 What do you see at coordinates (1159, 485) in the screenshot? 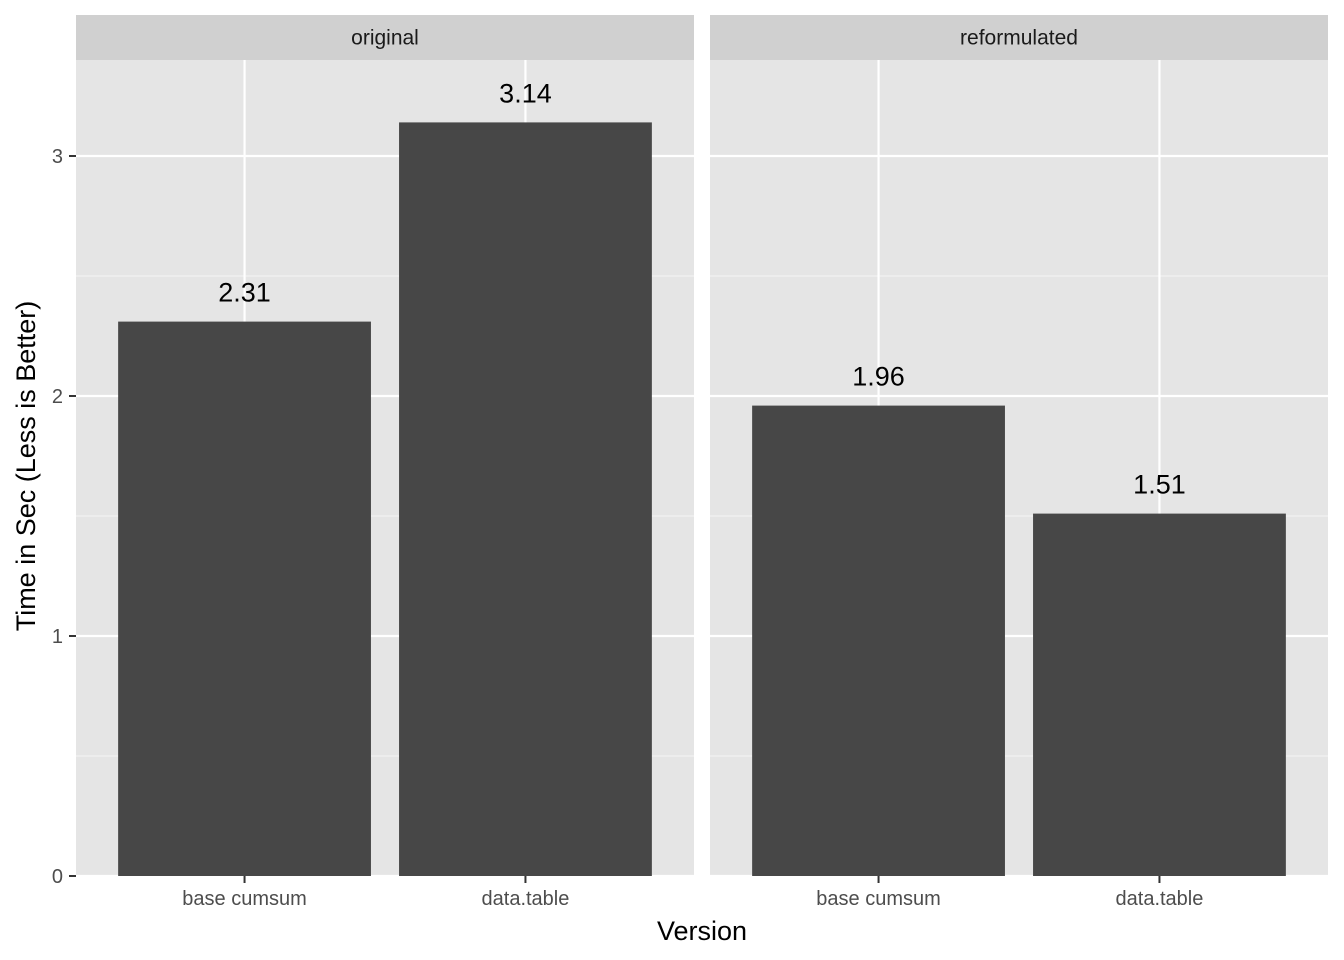
I see `bar-value-label: 1.51` at bounding box center [1159, 485].